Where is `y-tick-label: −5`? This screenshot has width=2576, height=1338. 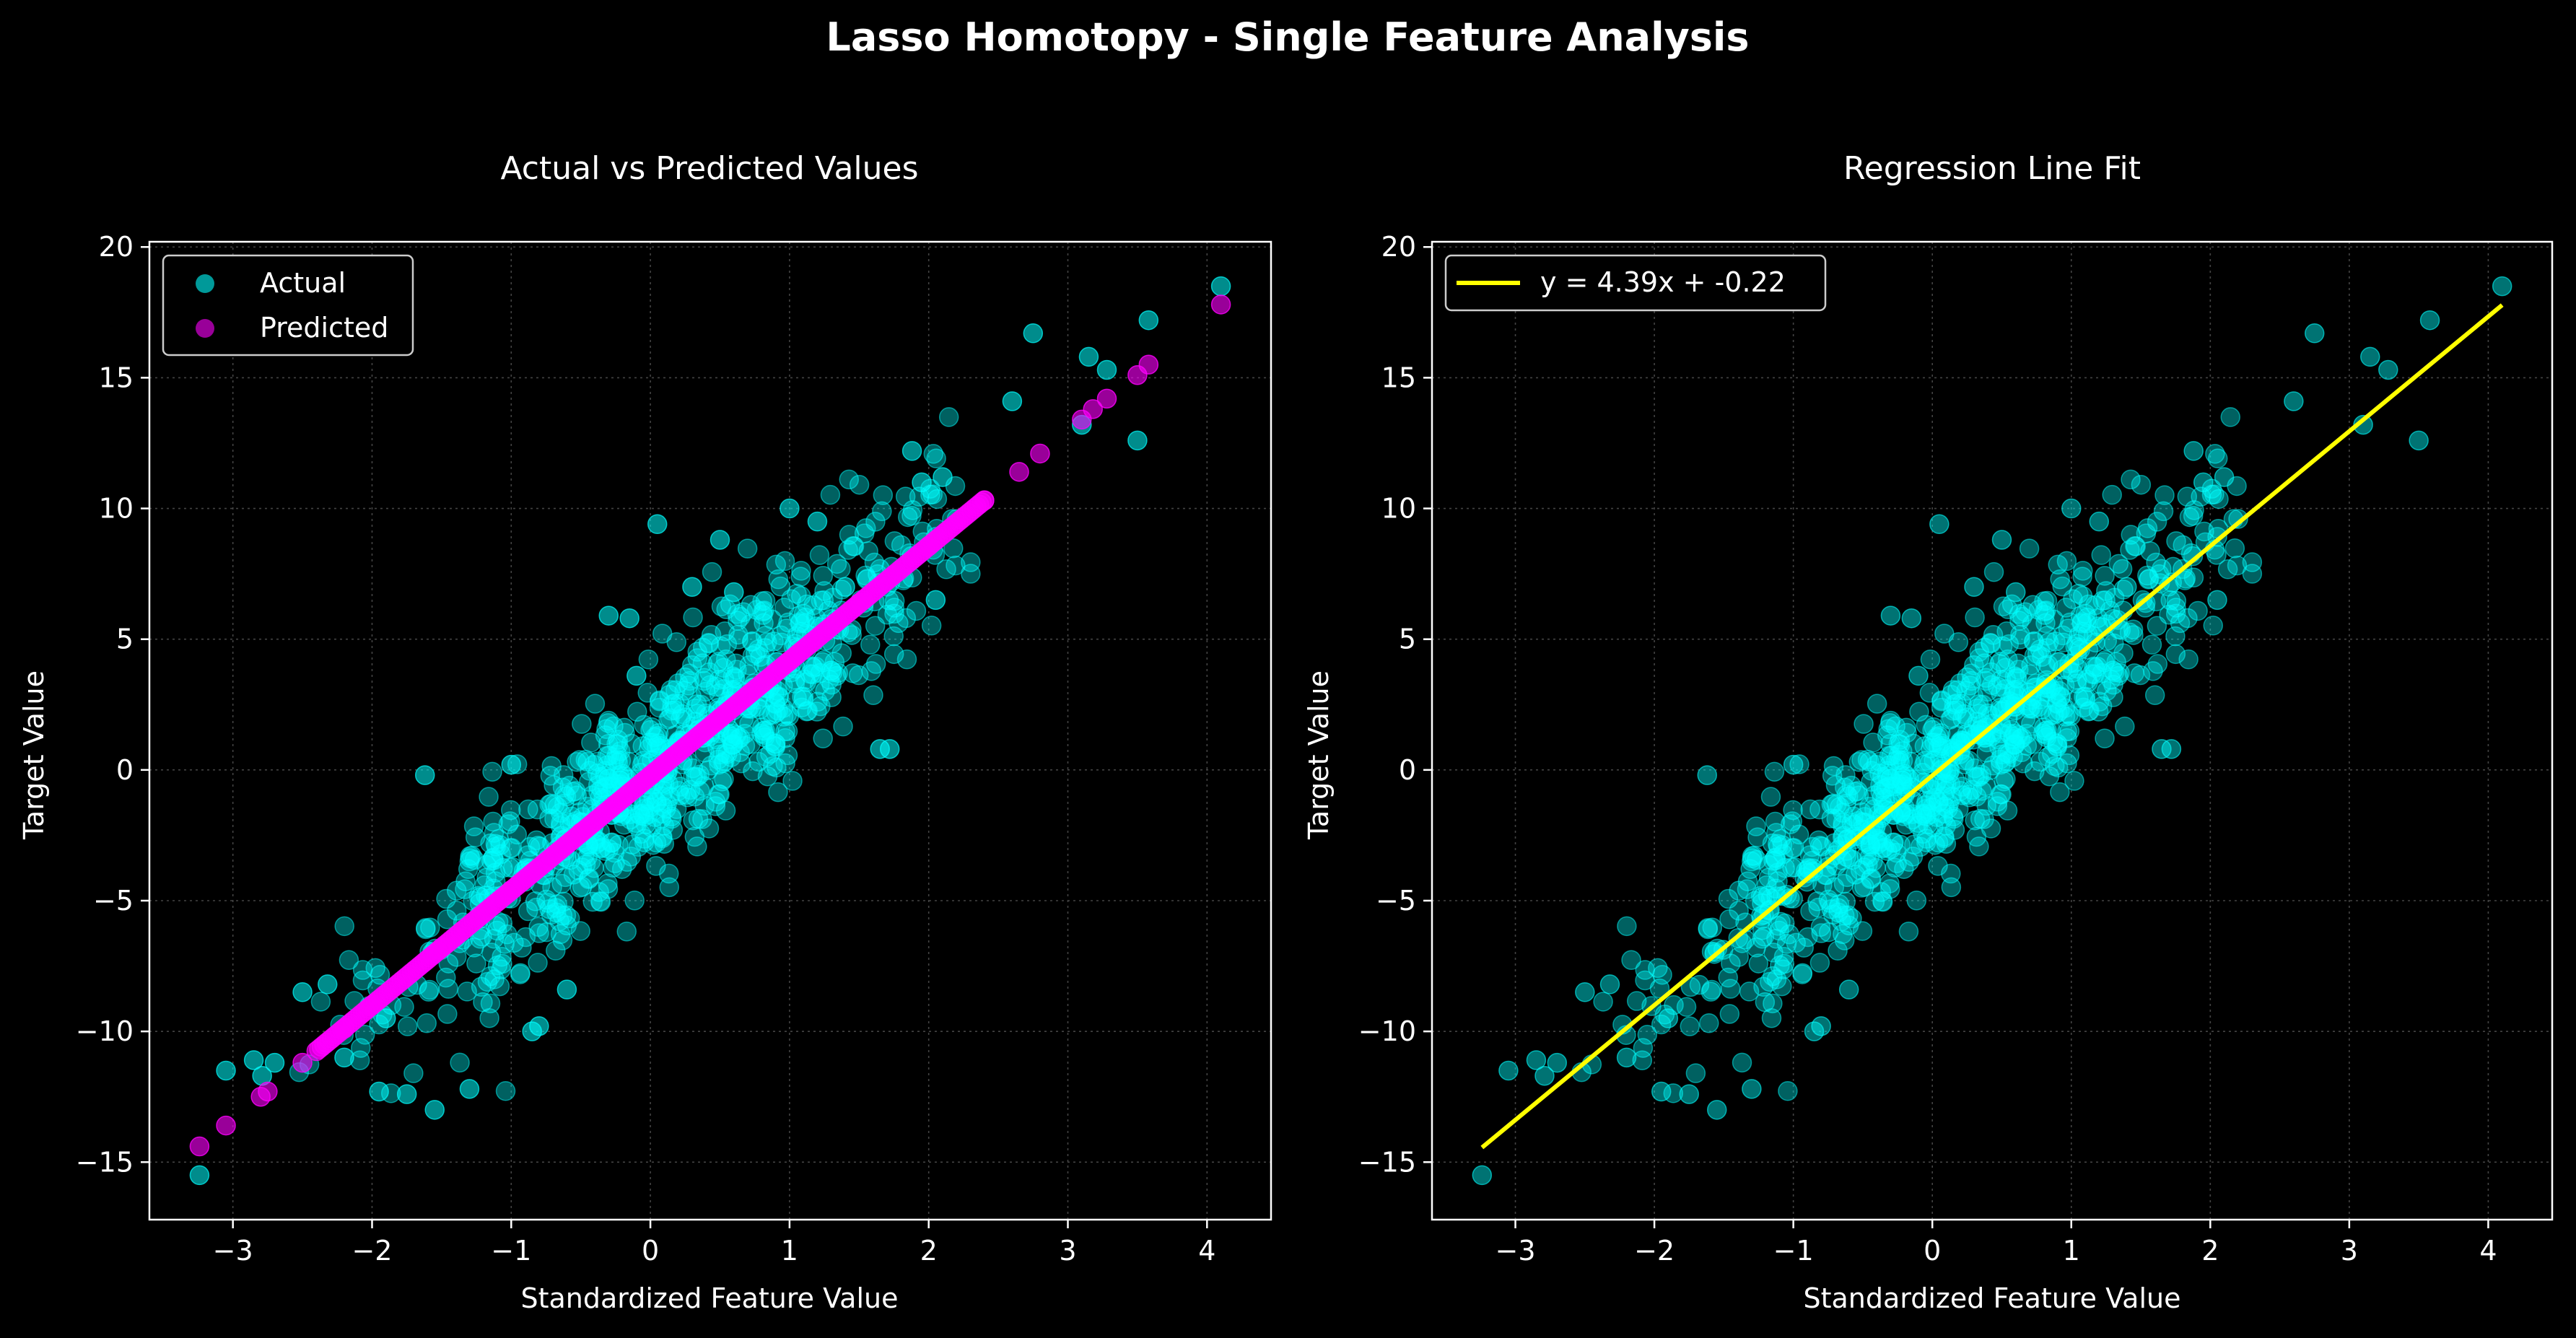
y-tick-label: −5 is located at coordinates (1396, 901).